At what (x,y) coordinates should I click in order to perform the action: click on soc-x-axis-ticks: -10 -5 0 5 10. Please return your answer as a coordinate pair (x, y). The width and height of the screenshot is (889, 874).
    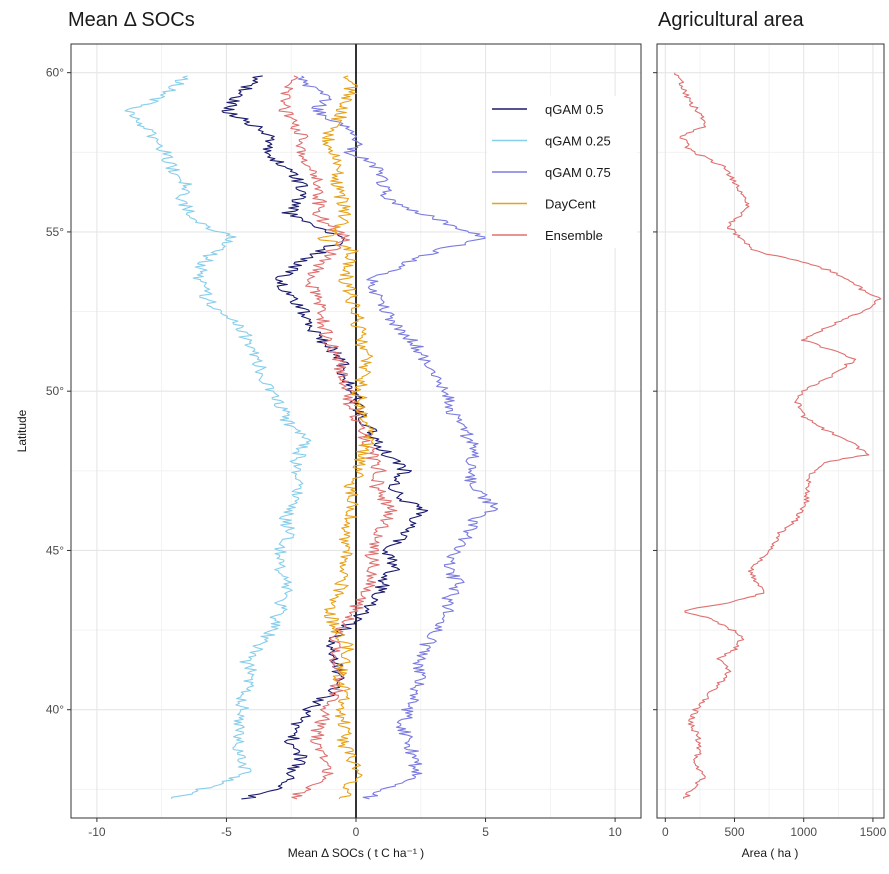
    Looking at the image, I should click on (355, 828).